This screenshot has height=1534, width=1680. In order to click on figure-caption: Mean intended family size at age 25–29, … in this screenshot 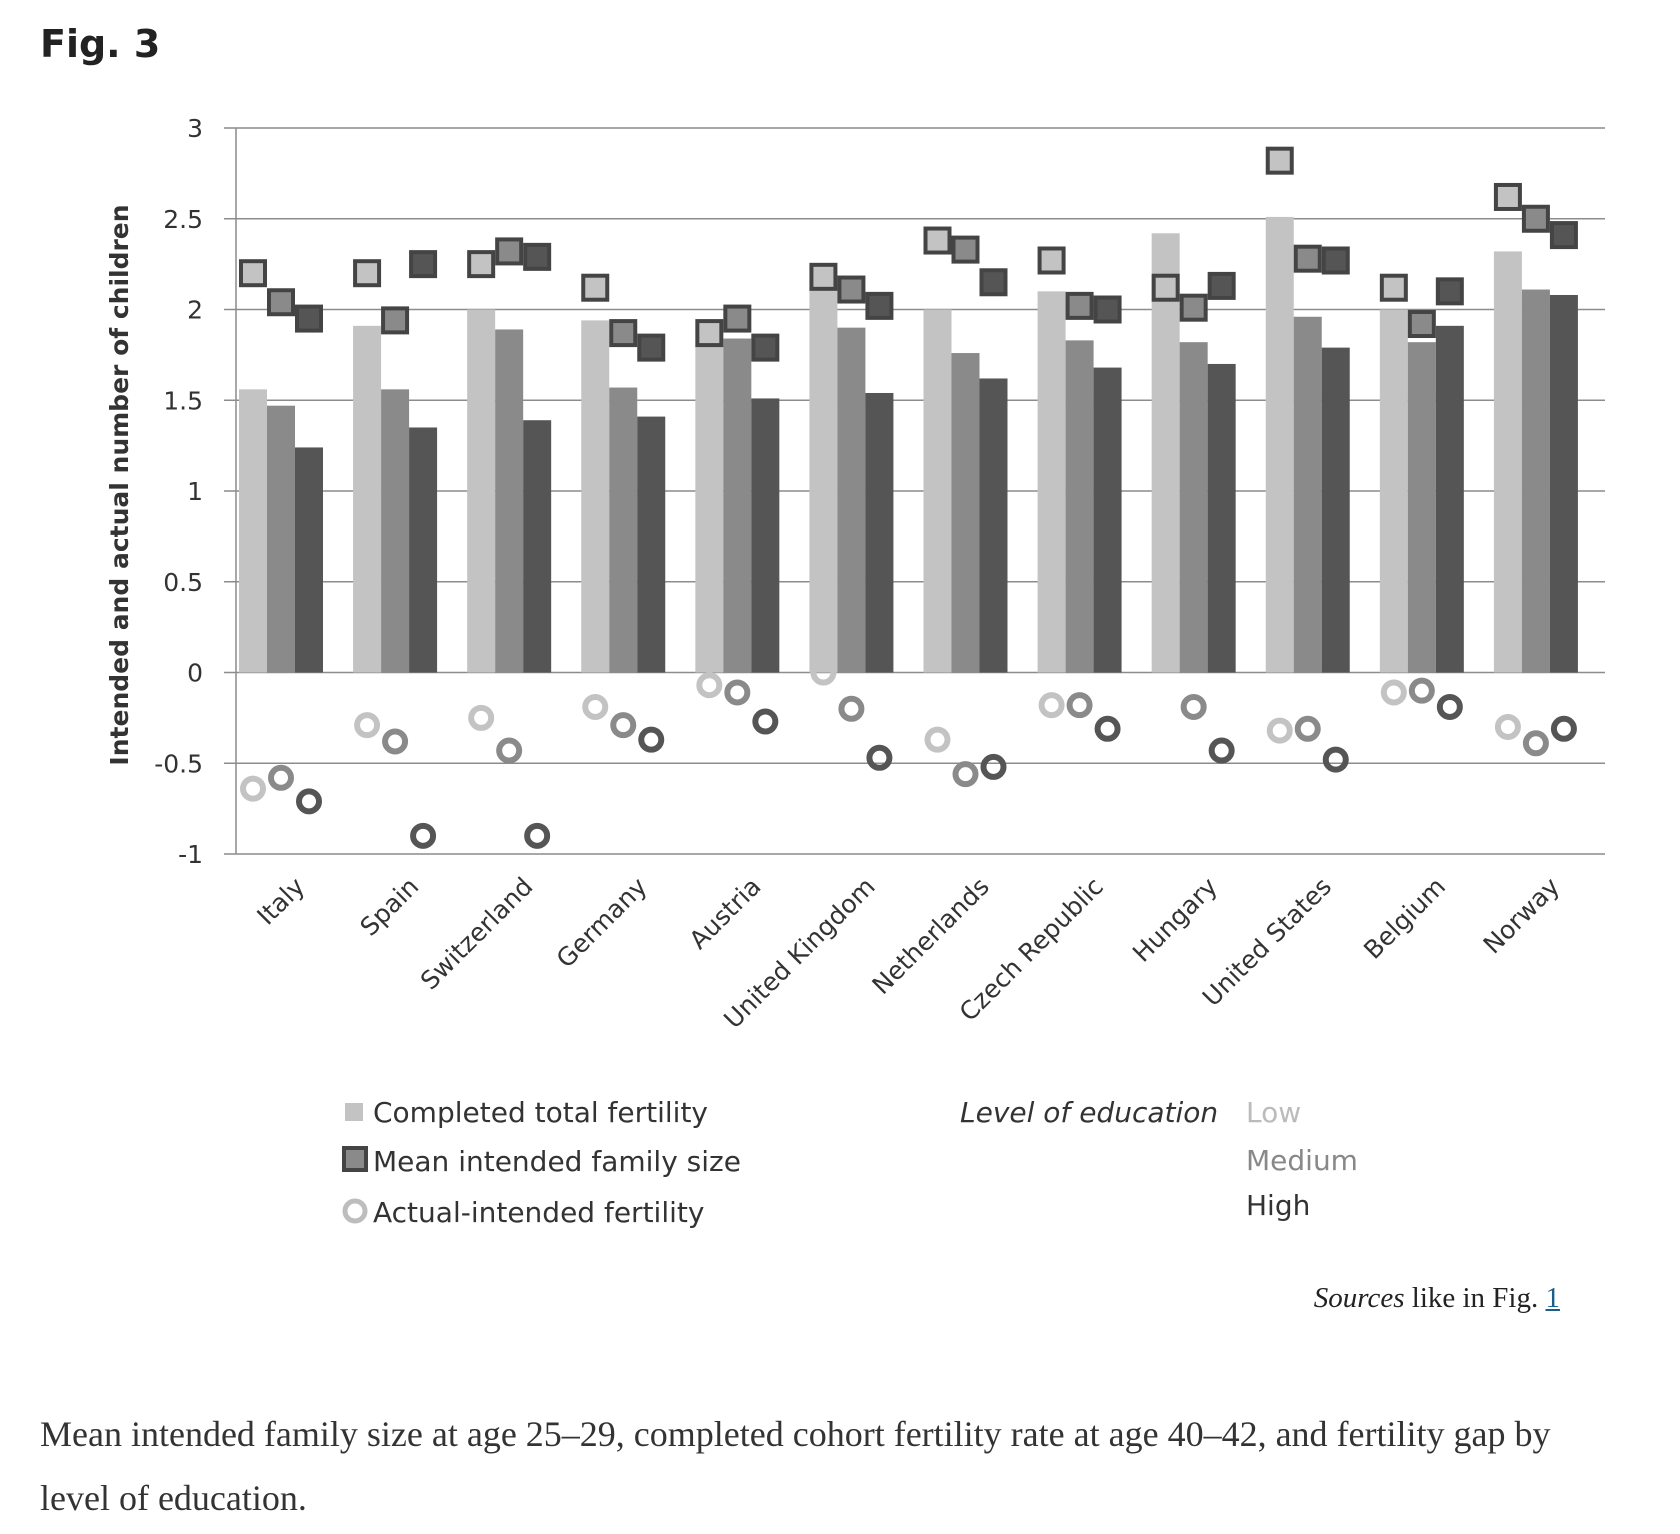, I will do `click(795, 1466)`.